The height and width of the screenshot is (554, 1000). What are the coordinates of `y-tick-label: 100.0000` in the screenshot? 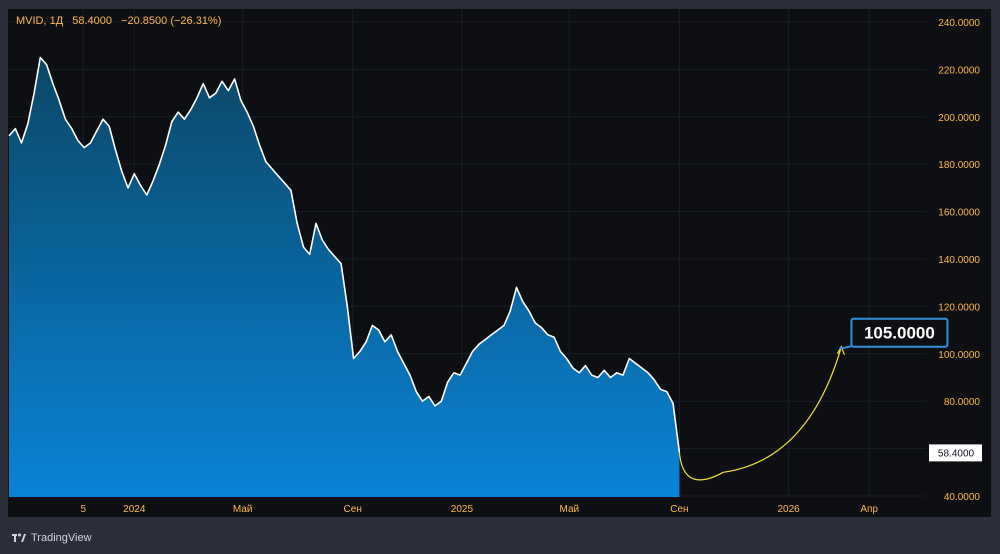 It's located at (959, 355).